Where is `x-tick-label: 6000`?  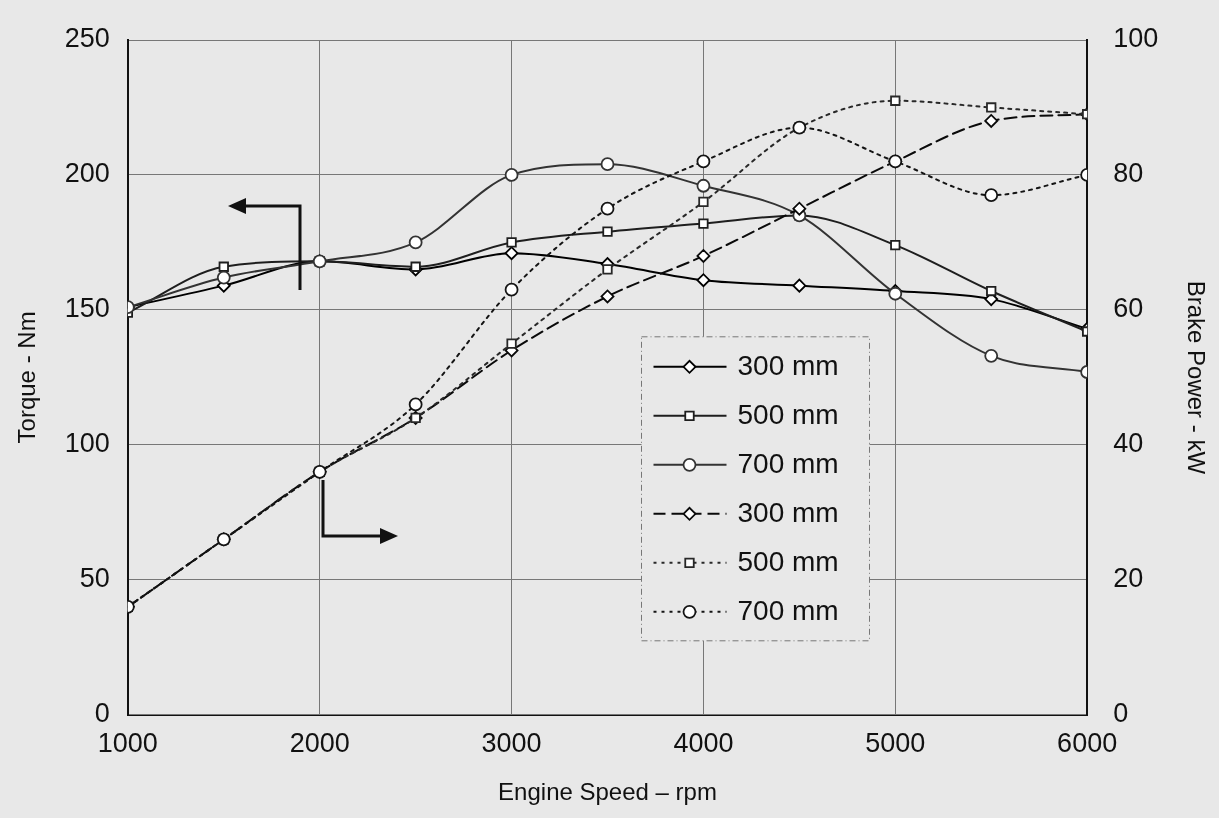
x-tick-label: 6000 is located at coordinates (1087, 743).